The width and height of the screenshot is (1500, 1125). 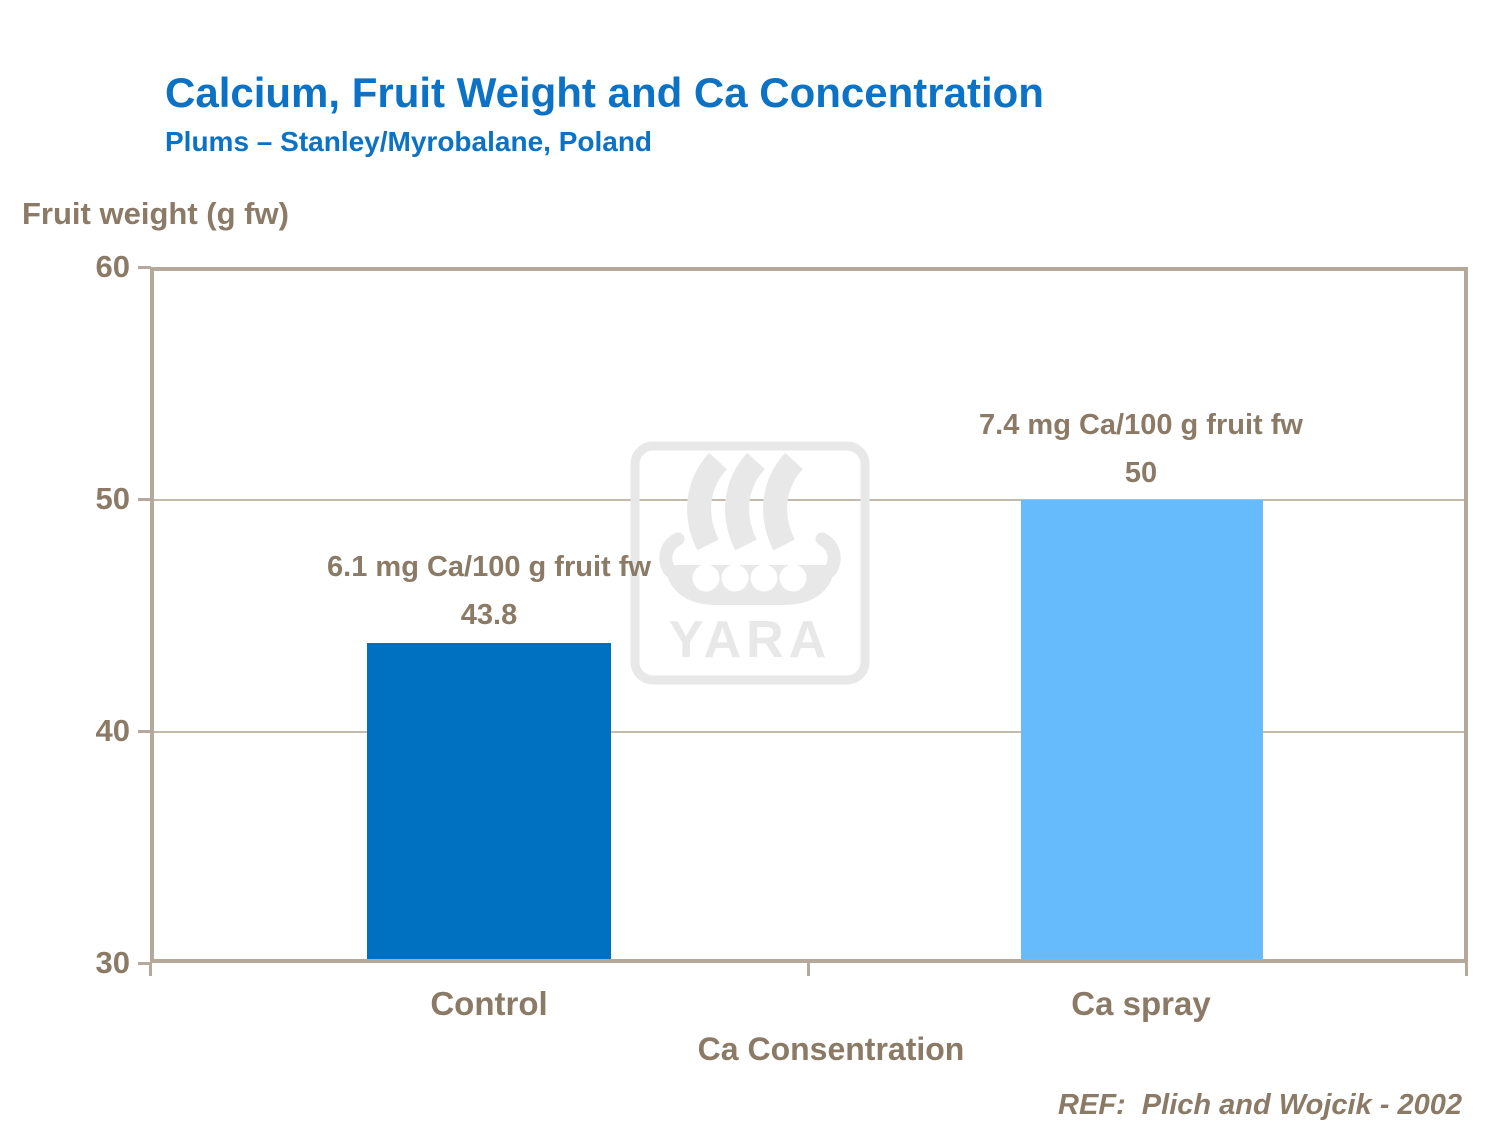 What do you see at coordinates (112, 498) in the screenshot?
I see `y-tick-label-50: 50` at bounding box center [112, 498].